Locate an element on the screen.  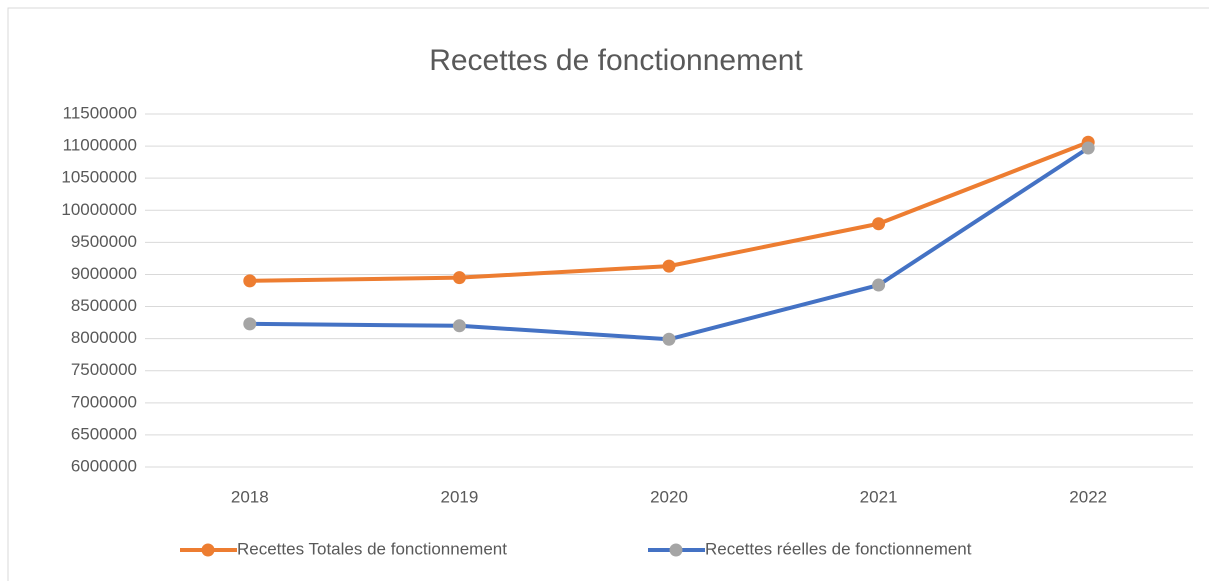
y-tick-label: 11000000 is located at coordinates (100, 145).